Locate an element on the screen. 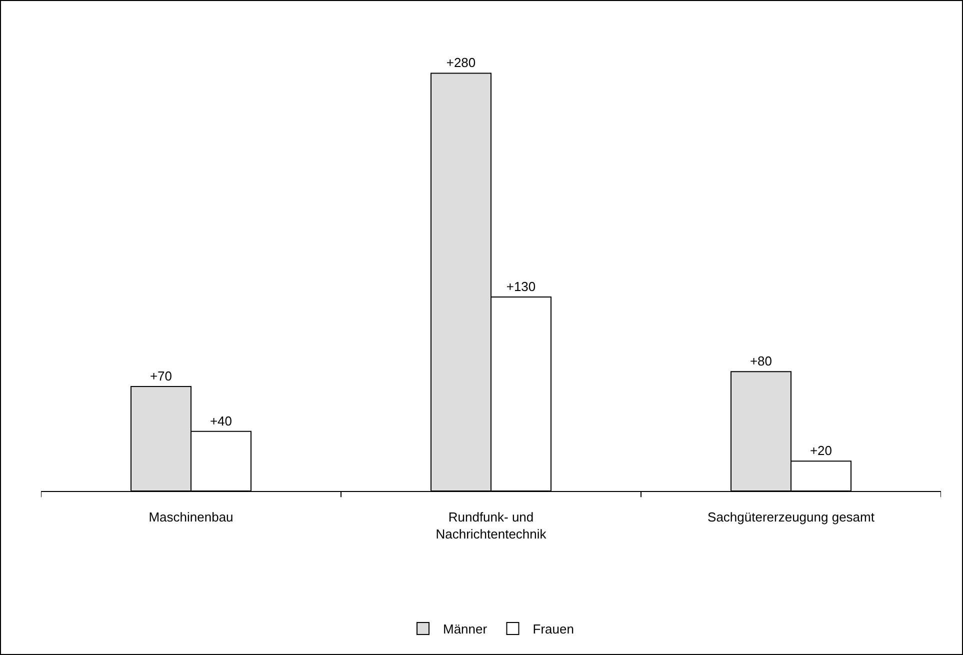  legend-label: Frauen is located at coordinates (553, 629).